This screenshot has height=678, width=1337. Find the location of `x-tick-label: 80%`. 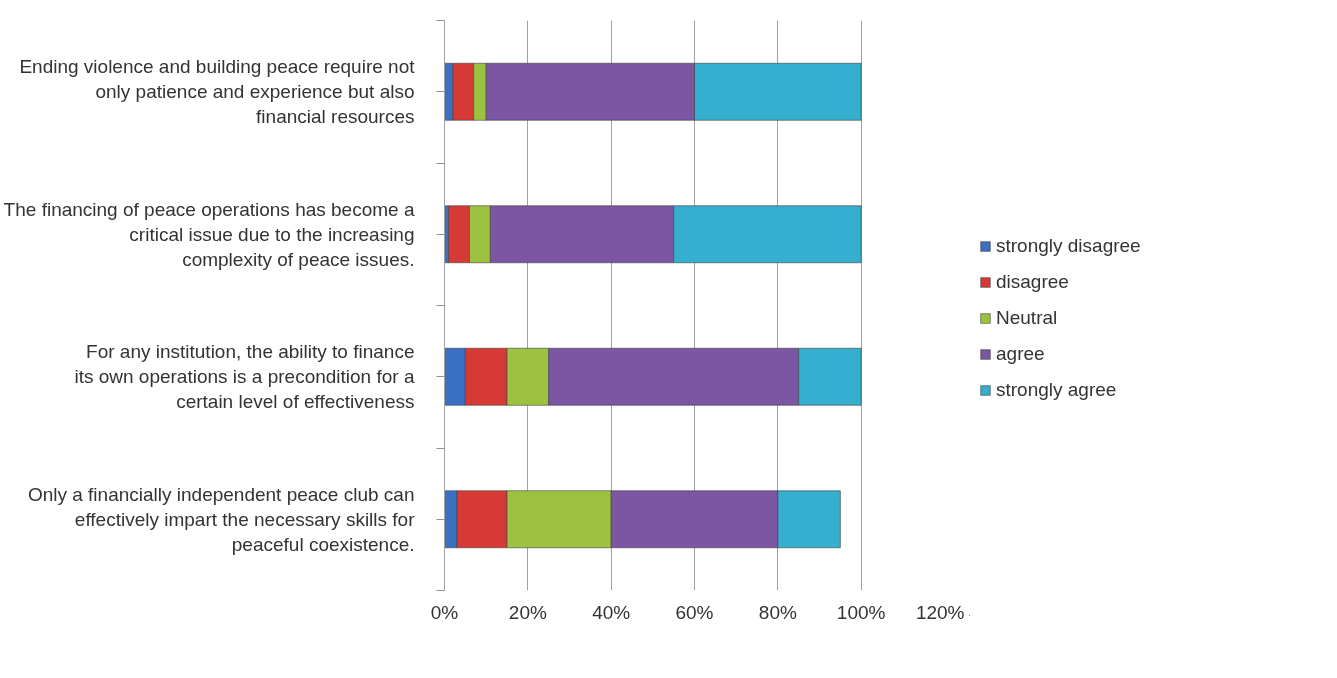

x-tick-label: 80% is located at coordinates (777, 612).